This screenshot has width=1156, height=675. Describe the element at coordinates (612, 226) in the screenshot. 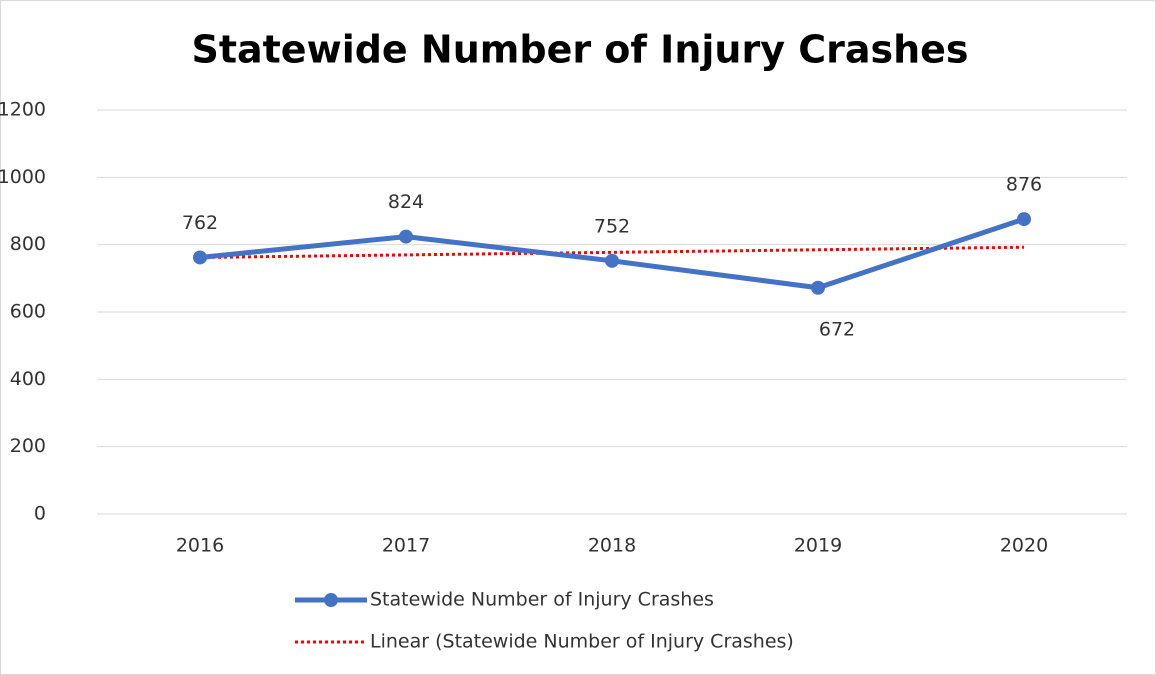

I see `data-label: 752` at that location.